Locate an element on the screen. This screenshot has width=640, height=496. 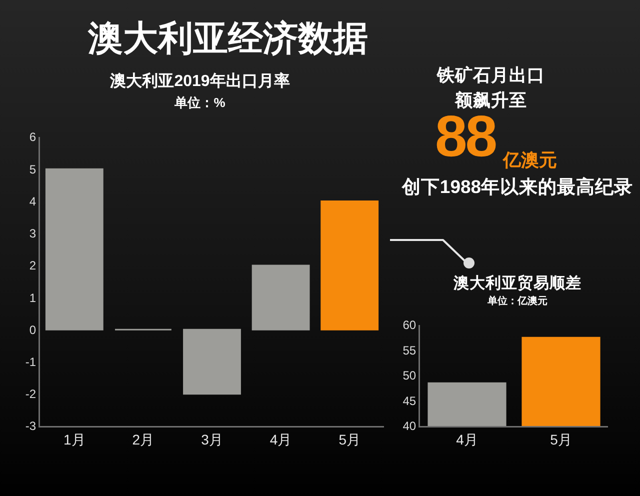
y-tick-label: 4 is located at coordinates (32, 201).